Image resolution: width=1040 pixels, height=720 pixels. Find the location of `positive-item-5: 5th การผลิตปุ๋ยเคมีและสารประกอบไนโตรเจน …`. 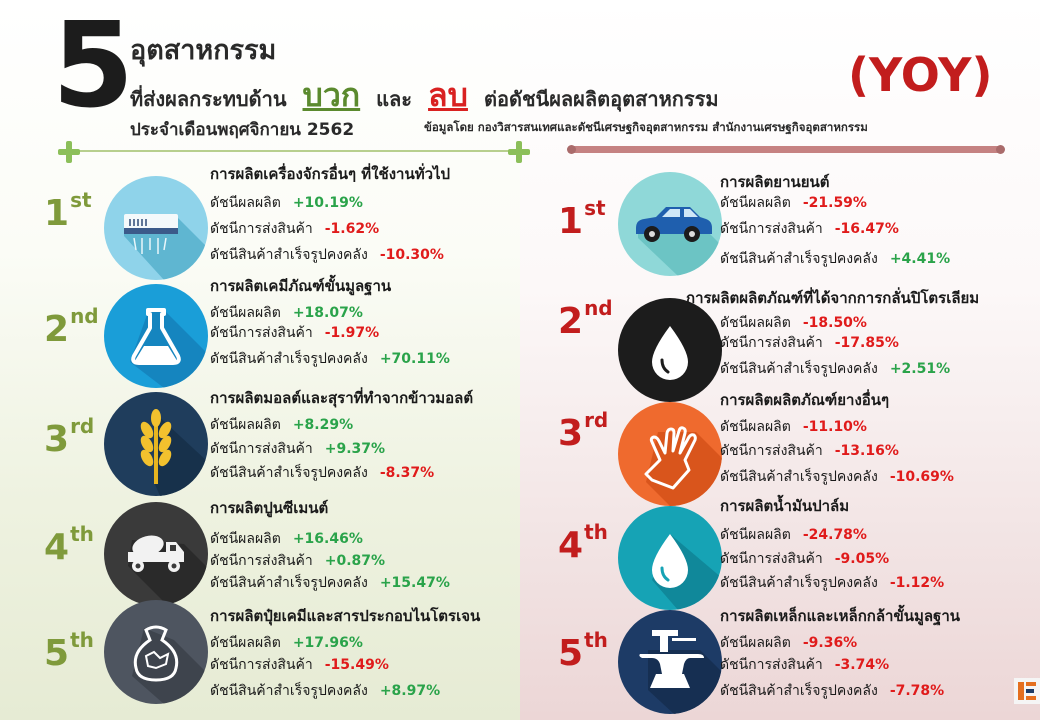

positive-item-5: 5th การผลิตปุ๋ยเคมีและสารประกอบไนโตรเจน … is located at coordinates (294, 660).